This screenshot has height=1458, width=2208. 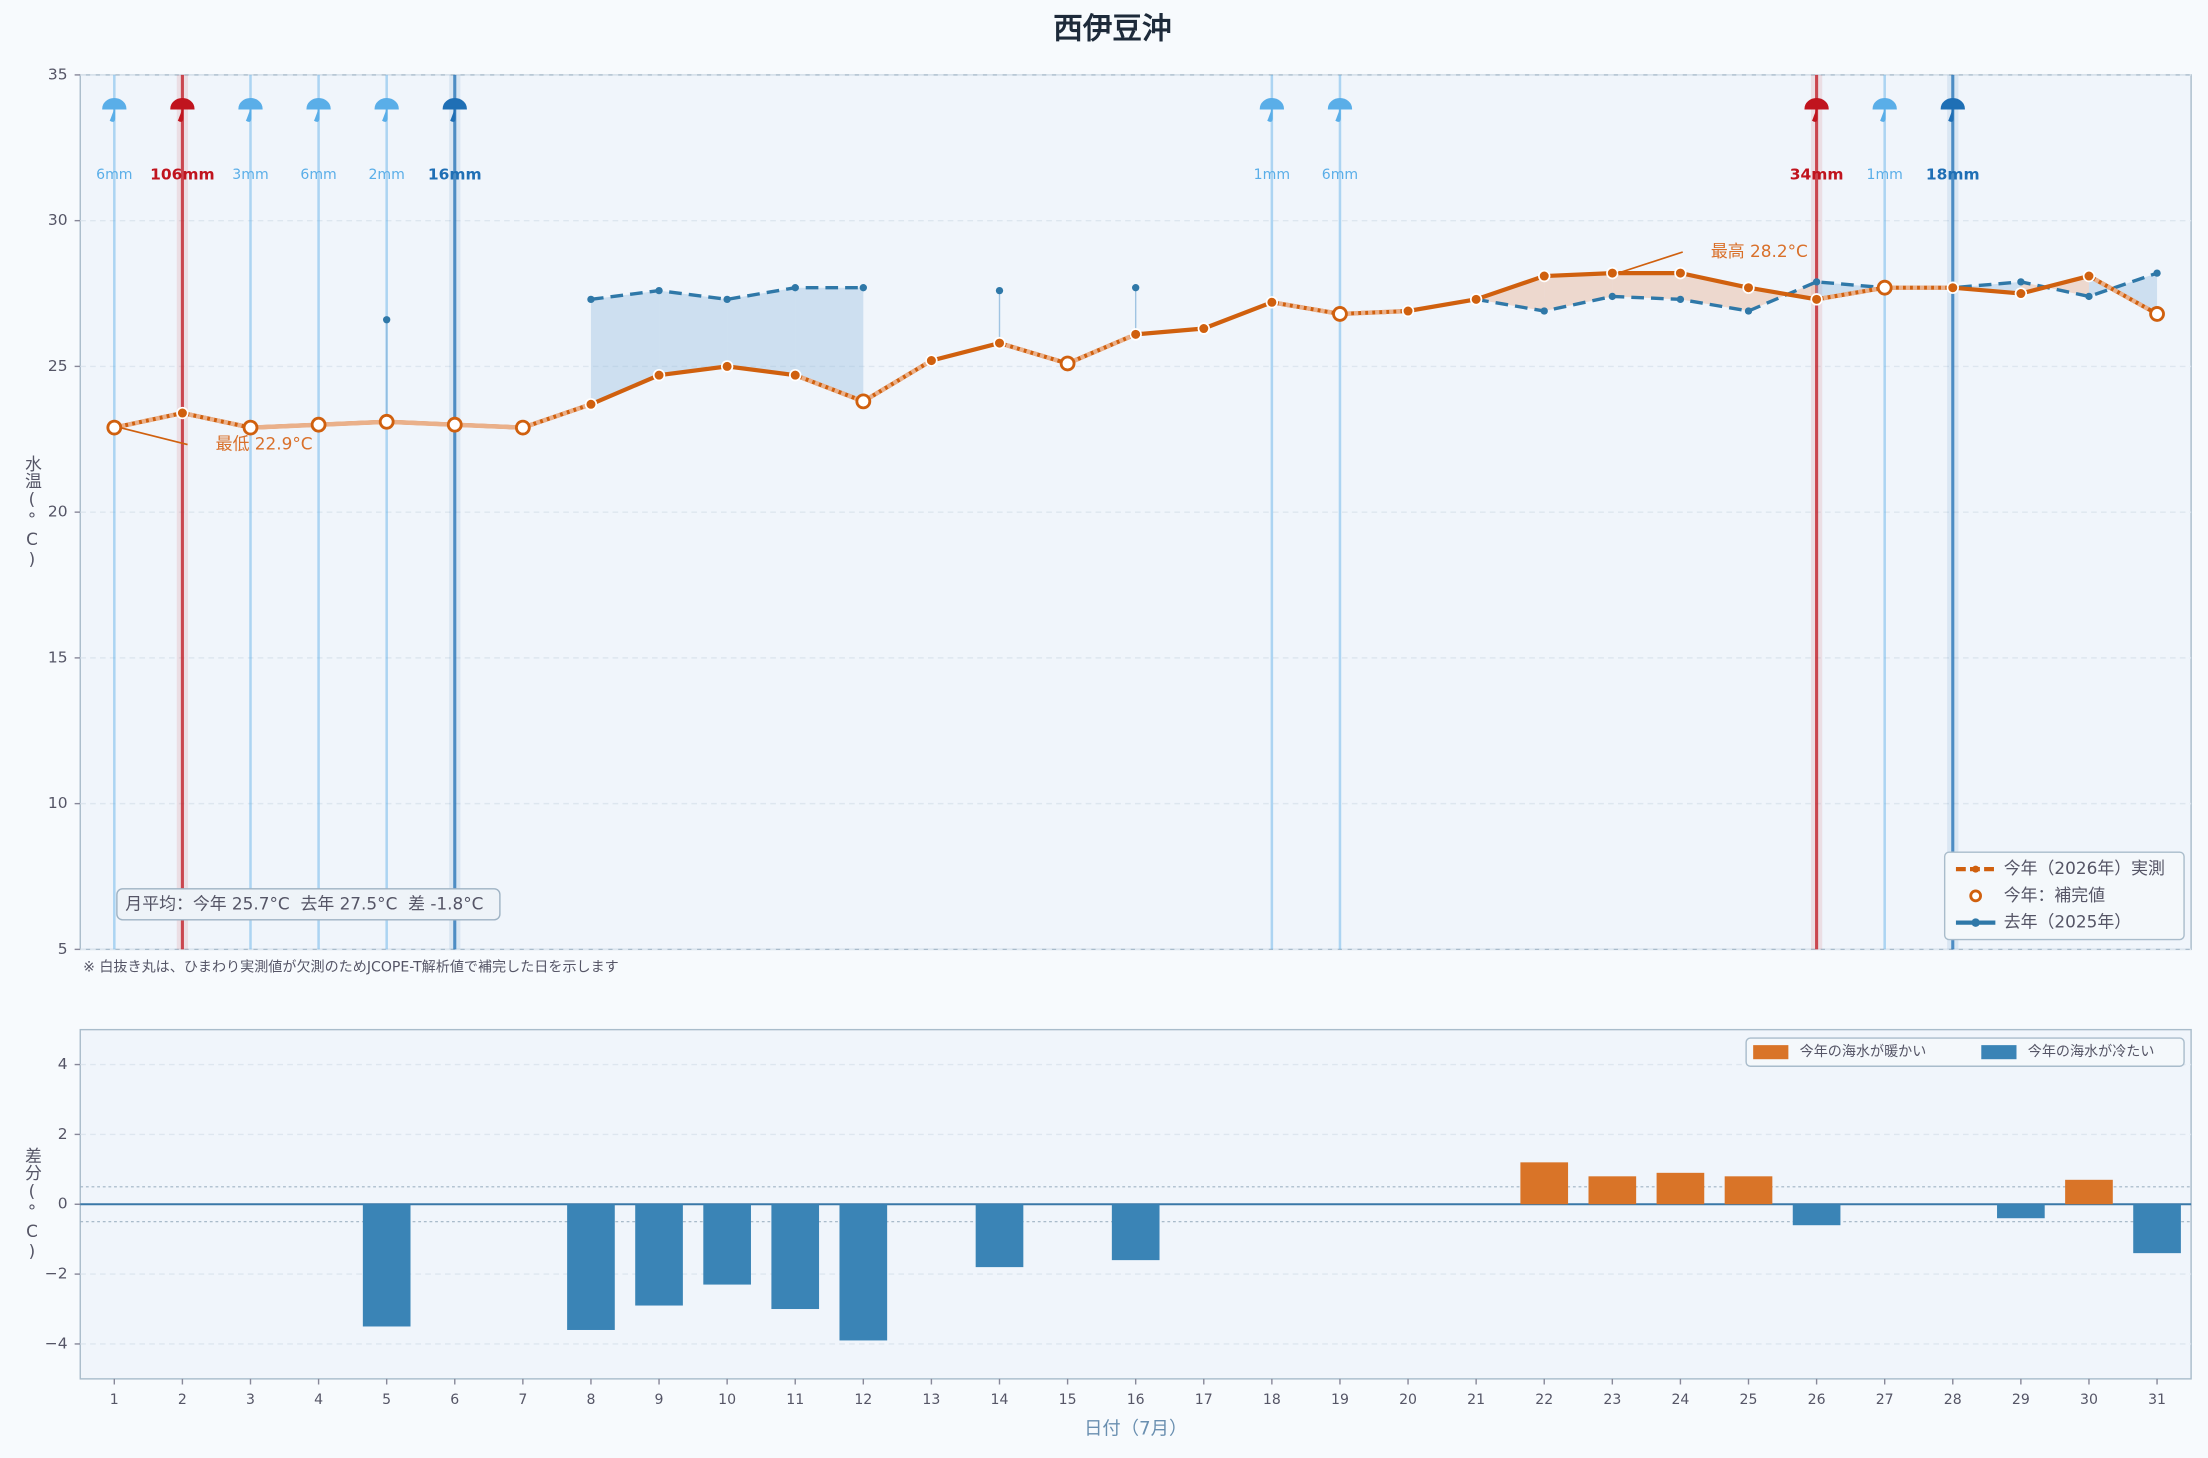 I want to click on rain-label: 18mm, so click(x=1953, y=174).